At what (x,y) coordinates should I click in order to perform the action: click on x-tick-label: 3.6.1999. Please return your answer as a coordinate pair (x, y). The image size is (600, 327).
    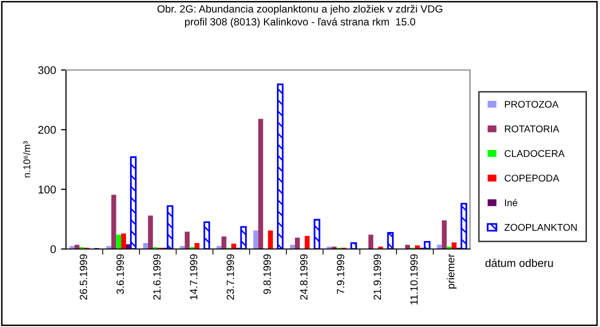
    Looking at the image, I should click on (120, 274).